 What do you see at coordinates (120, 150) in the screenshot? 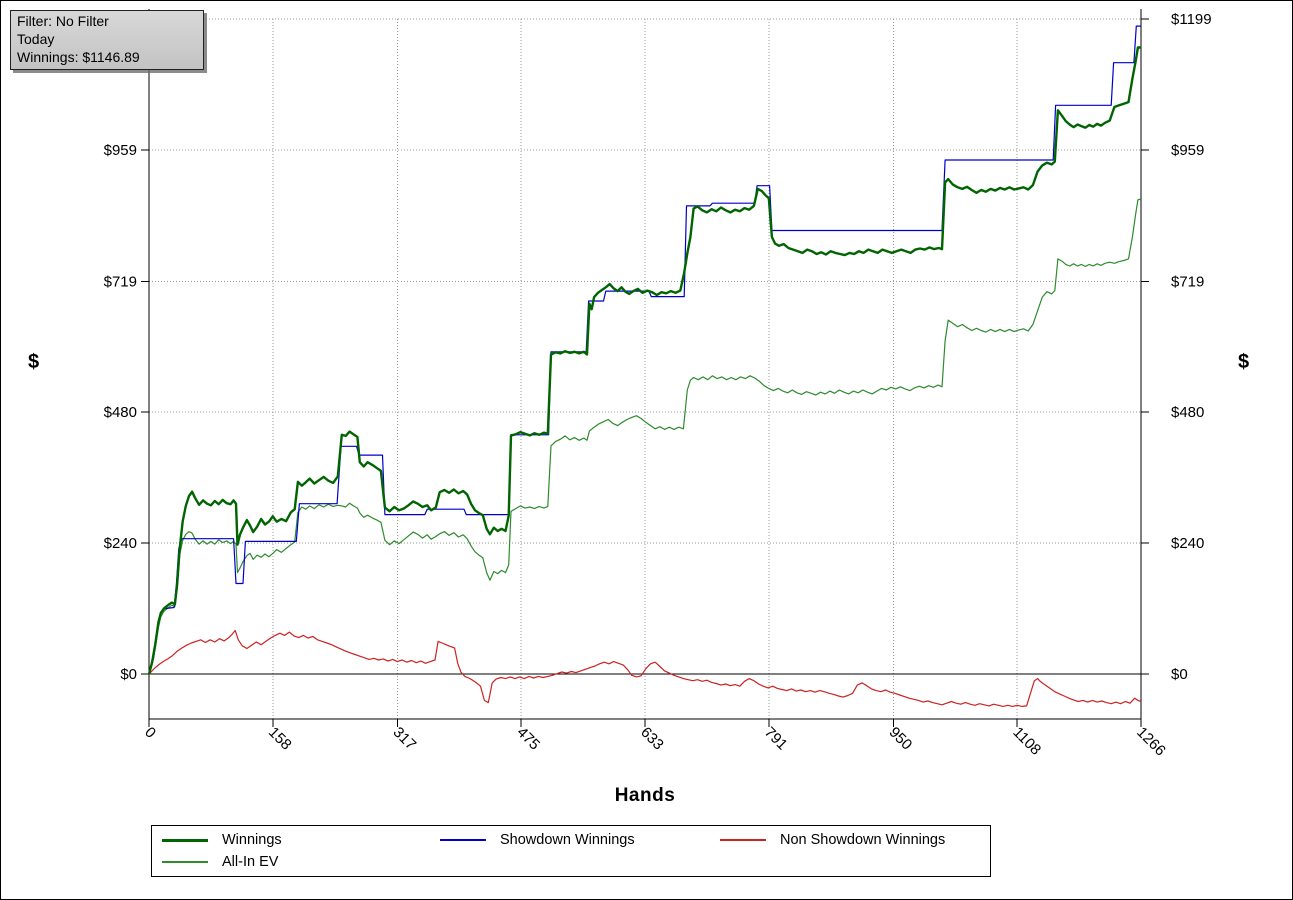
I see `y-tick-label-left: $959` at bounding box center [120, 150].